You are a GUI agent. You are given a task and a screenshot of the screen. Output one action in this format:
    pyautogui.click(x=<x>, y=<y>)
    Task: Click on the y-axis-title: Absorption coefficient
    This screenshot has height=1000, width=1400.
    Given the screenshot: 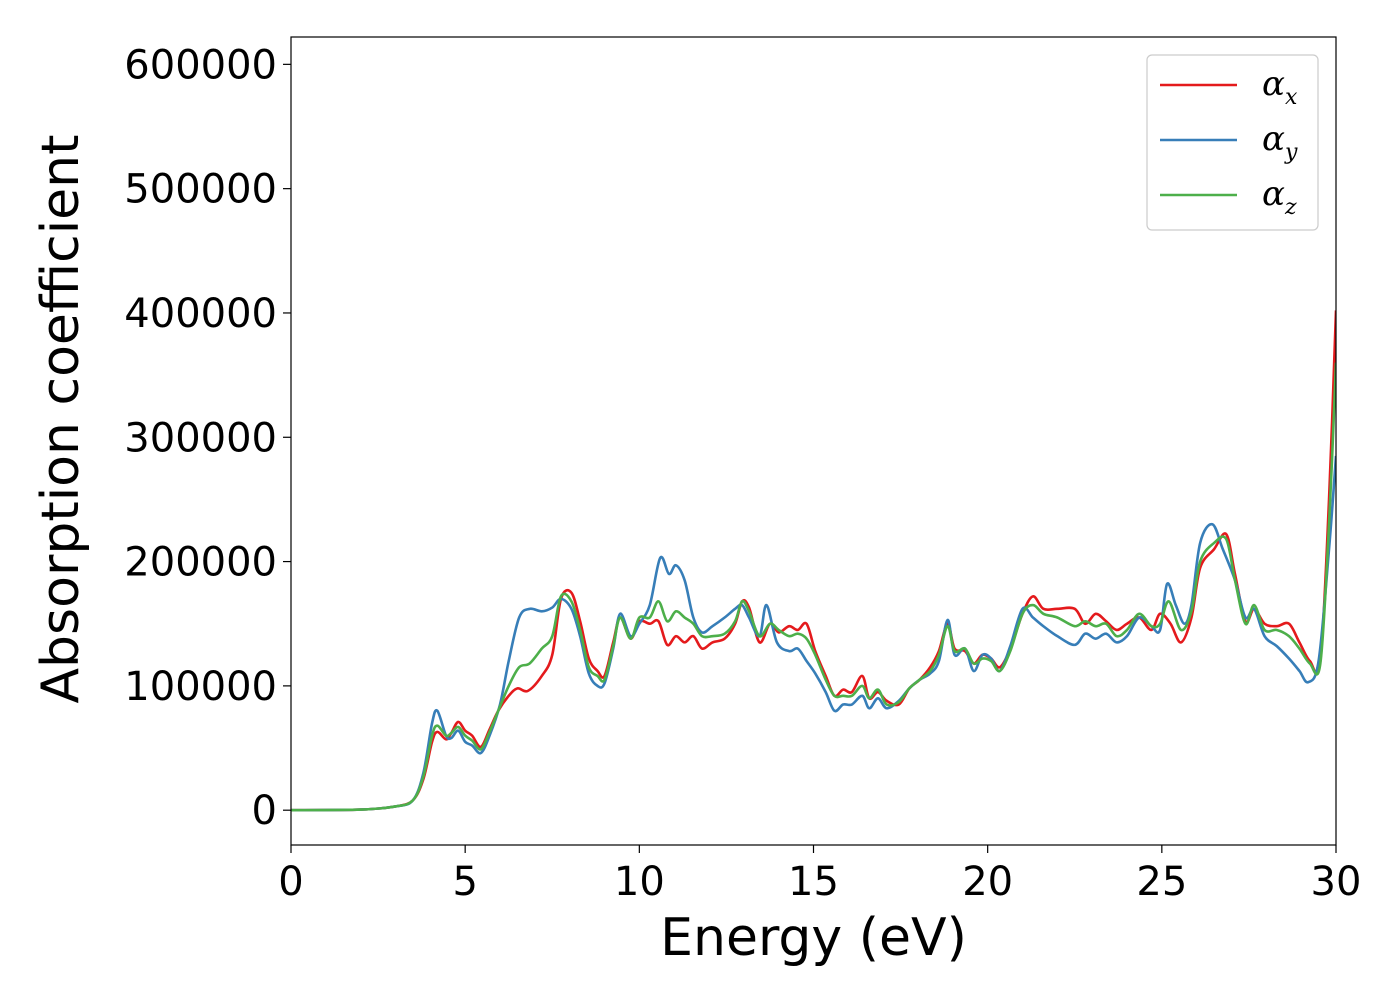 What is the action you would take?
    pyautogui.click(x=61, y=418)
    